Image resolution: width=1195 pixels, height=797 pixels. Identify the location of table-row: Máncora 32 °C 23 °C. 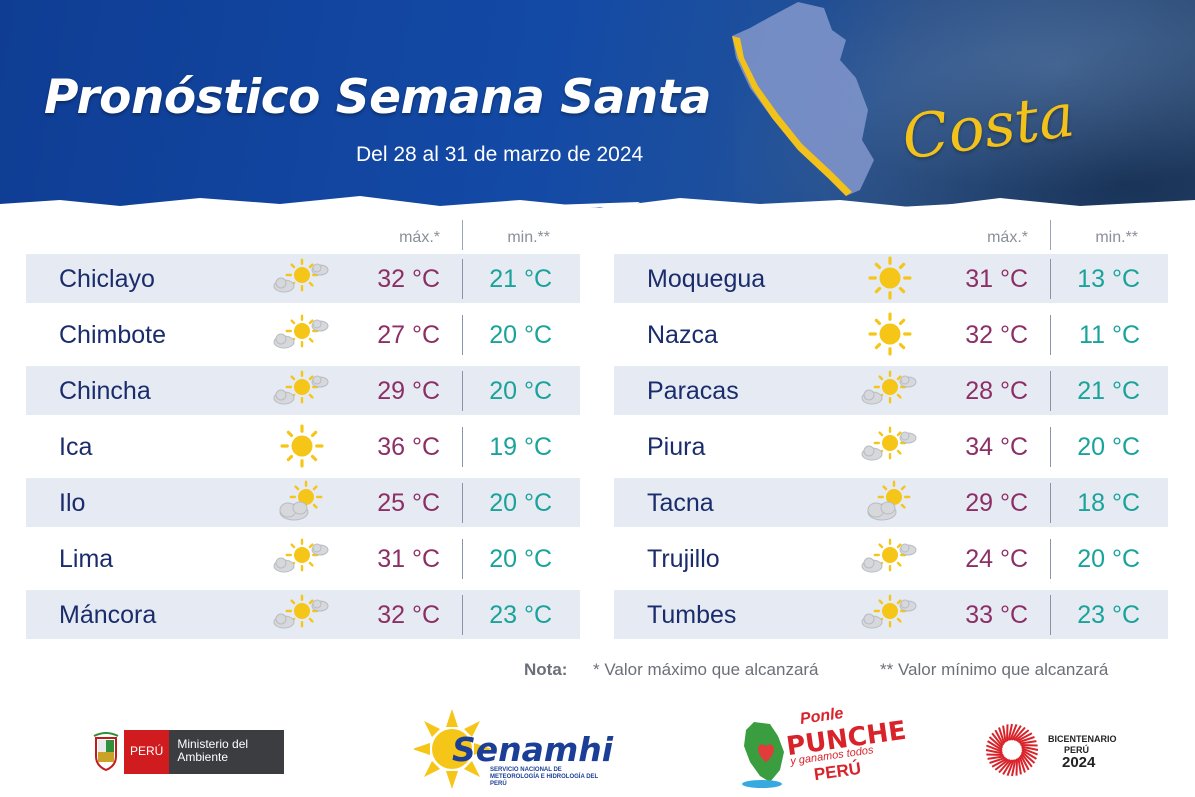
(303, 614).